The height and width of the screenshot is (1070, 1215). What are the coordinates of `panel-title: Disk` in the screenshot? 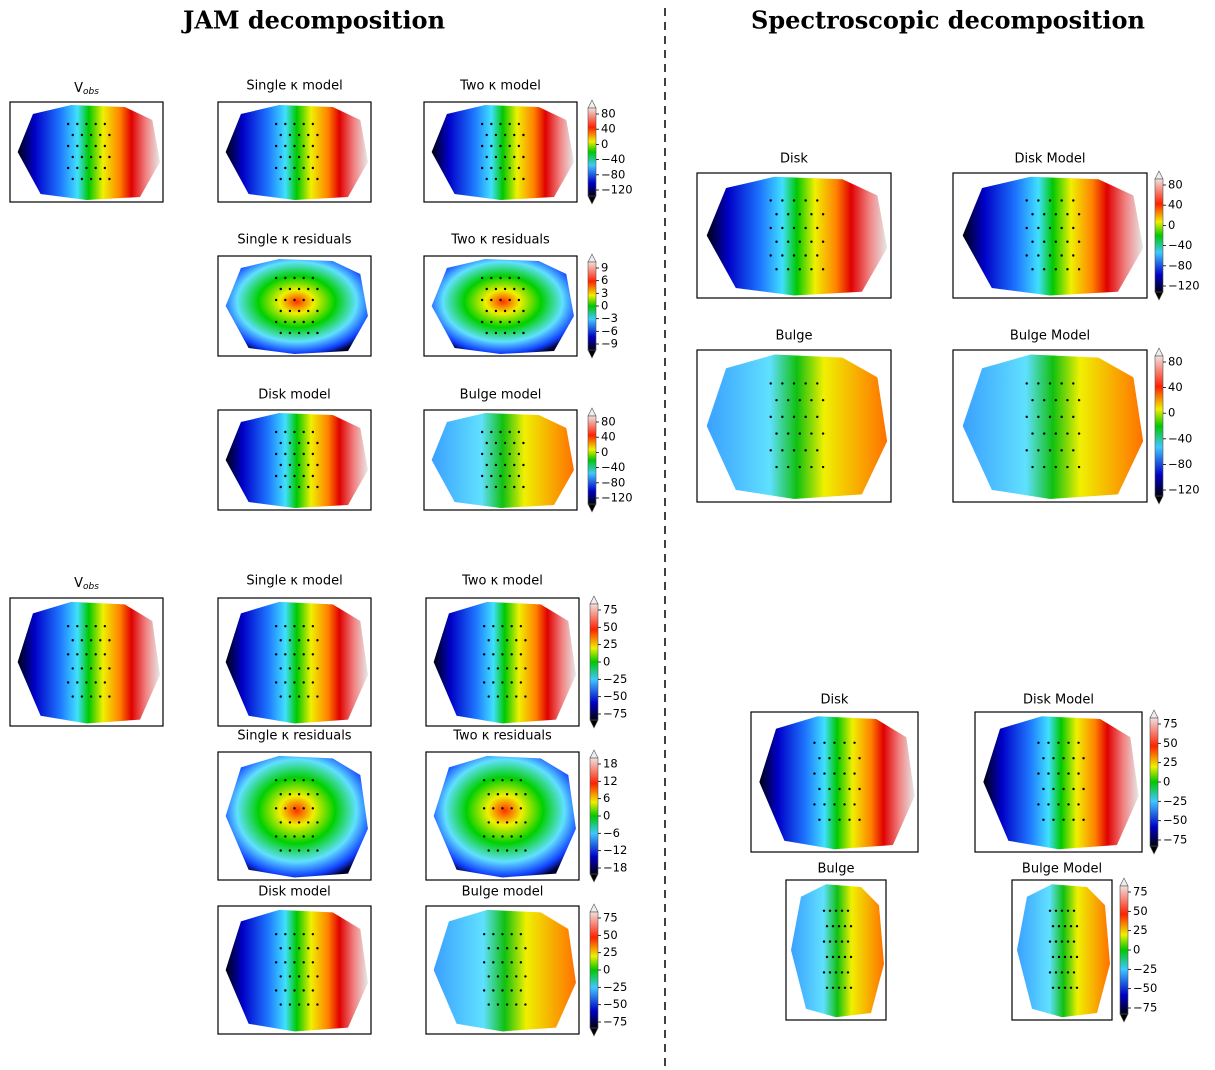 It's located at (794, 159).